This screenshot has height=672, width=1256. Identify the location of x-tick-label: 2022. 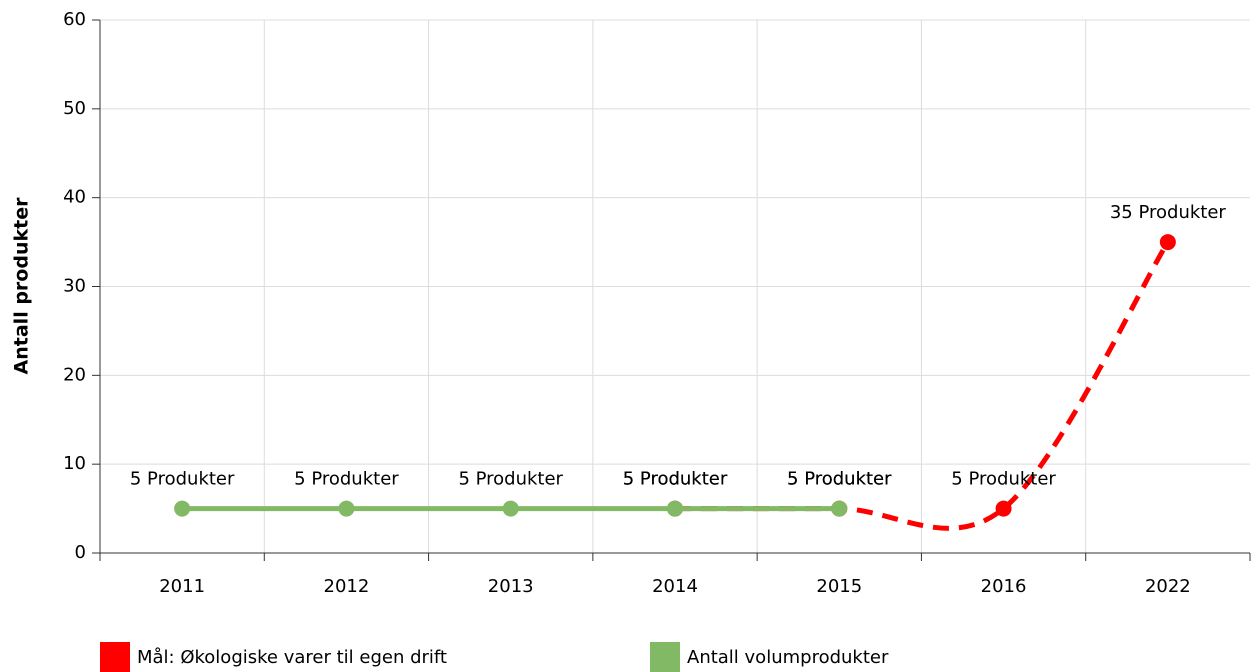
(1168, 586).